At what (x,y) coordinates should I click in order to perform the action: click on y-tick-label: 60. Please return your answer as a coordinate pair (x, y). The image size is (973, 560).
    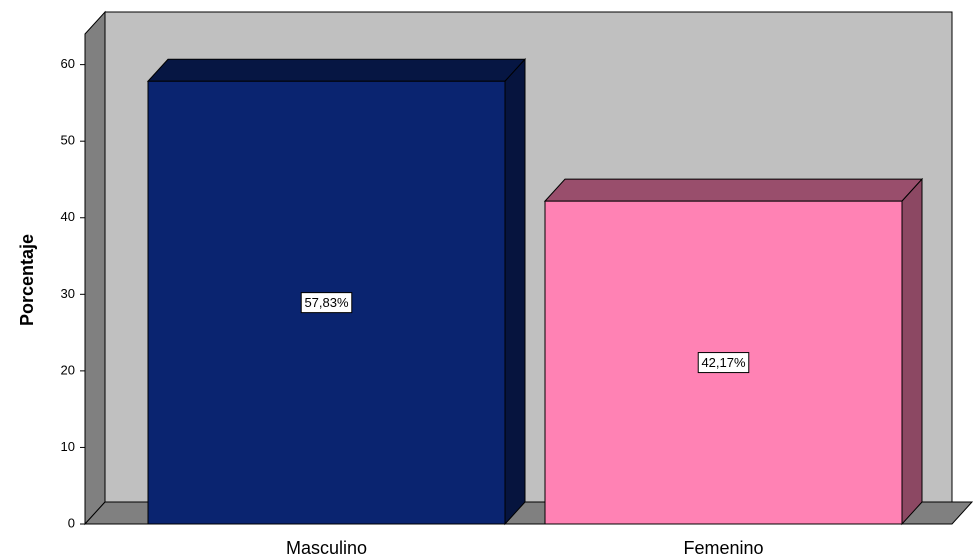
    Looking at the image, I should click on (68, 63).